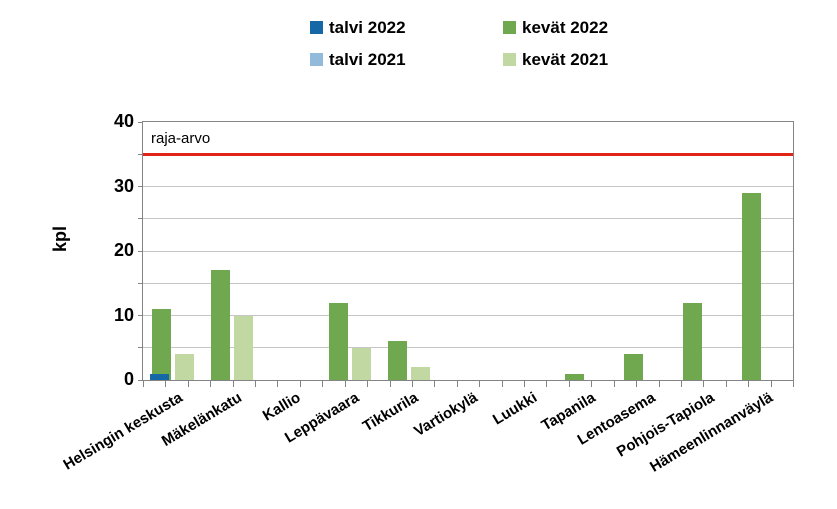 This screenshot has height=509, width=837. I want to click on bar-kevat-2022-pohjois-tapiola, so click(693, 341).